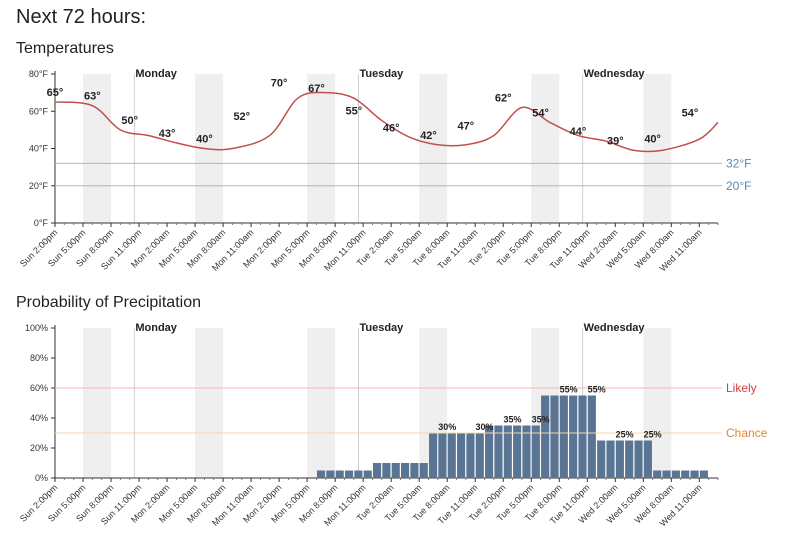 The width and height of the screenshot is (793, 552). What do you see at coordinates (741, 388) in the screenshot?
I see `precip-reference-label: Likely` at bounding box center [741, 388].